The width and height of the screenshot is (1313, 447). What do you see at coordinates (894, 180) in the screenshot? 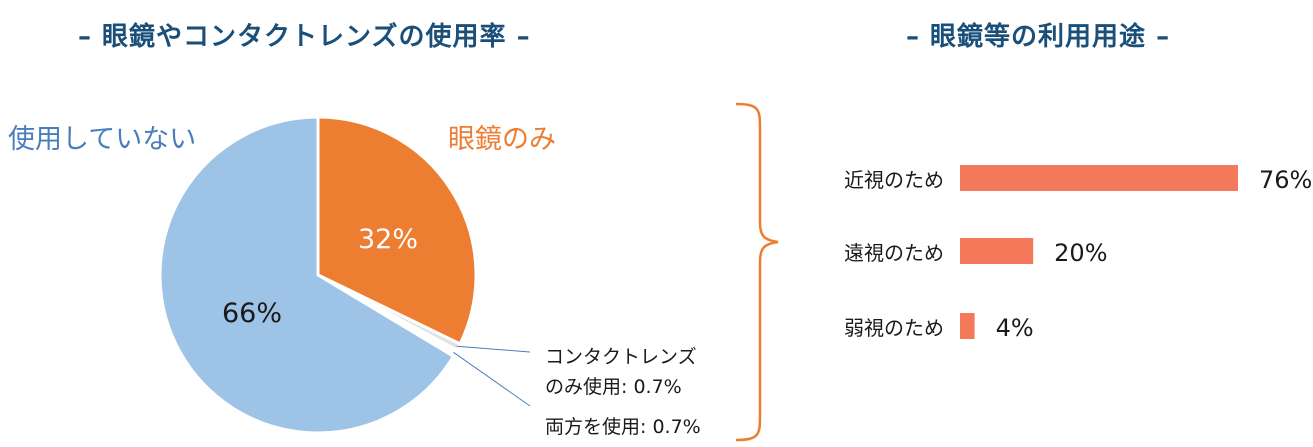
I see `bar-category-myopia: 近視のため` at bounding box center [894, 180].